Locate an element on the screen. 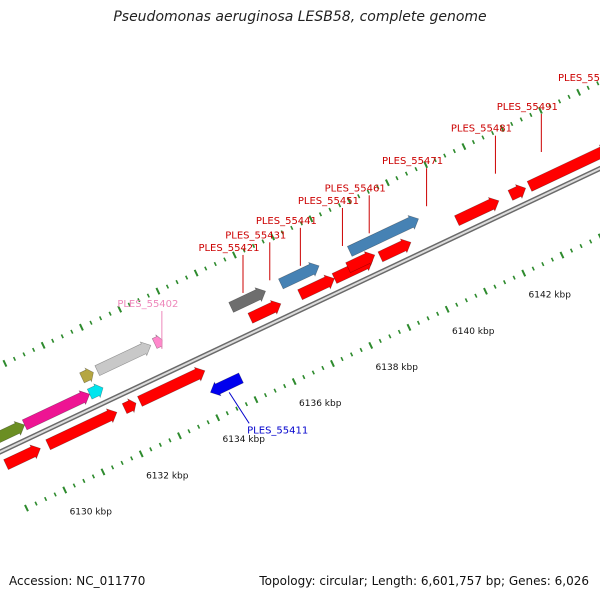 The width and height of the screenshot is (600, 604). gene-label: PLES_55501 is located at coordinates (579, 78).